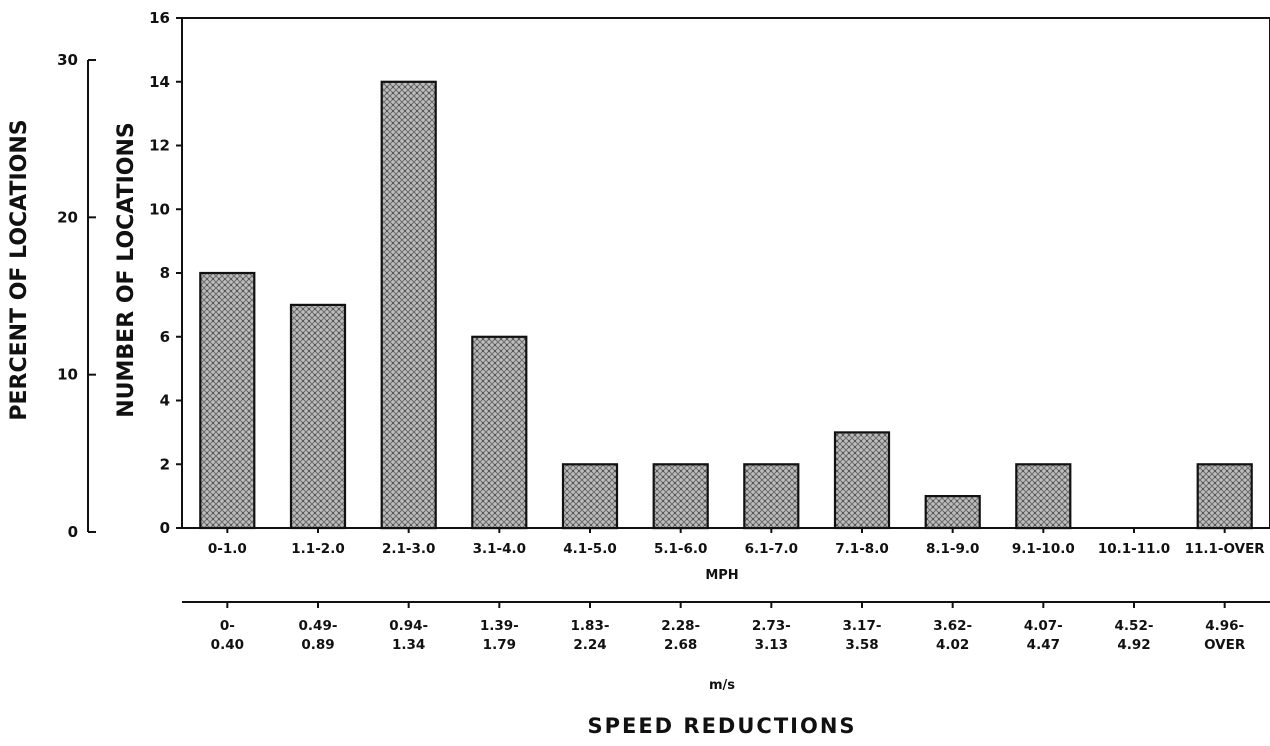 Image resolution: width=1270 pixels, height=746 pixels. What do you see at coordinates (165, 337) in the screenshot?
I see `number-axis-tick-label: 6` at bounding box center [165, 337].